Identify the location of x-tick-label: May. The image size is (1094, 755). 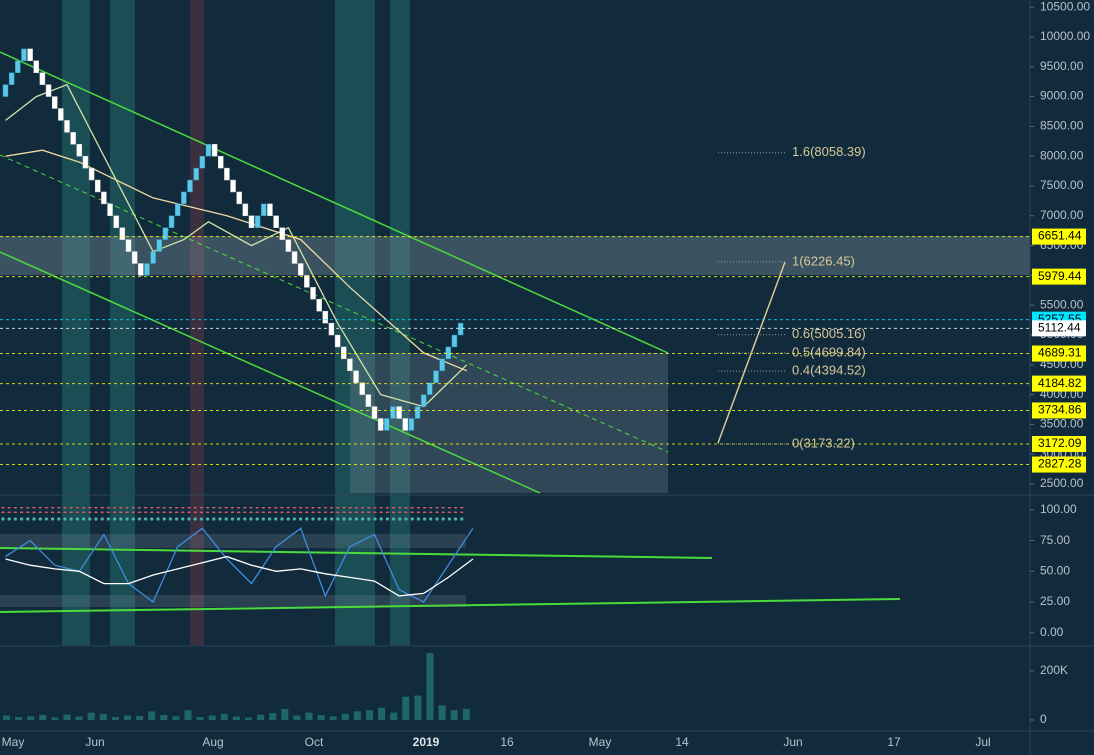
(600, 742).